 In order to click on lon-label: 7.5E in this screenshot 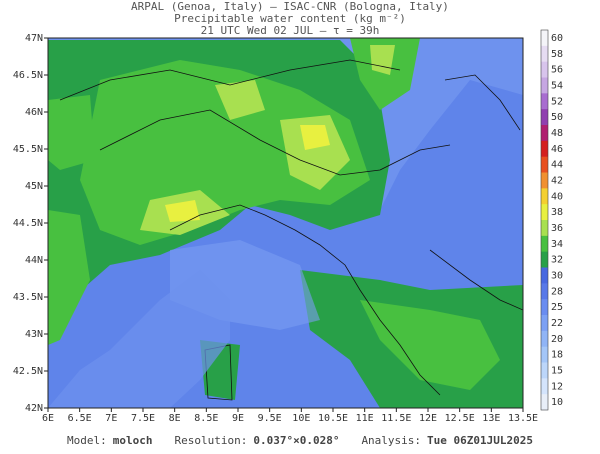, I will do `click(143, 418)`.